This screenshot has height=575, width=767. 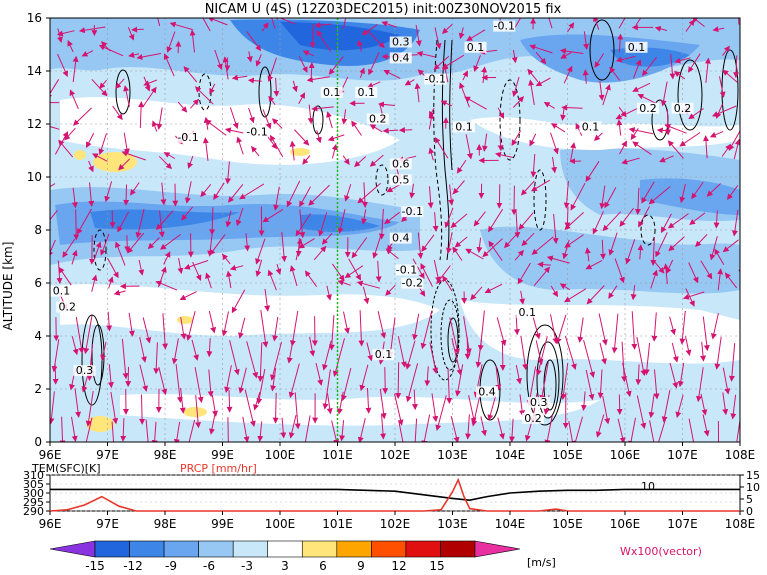 I want to click on contour-label: 0.1, so click(x=528, y=312).